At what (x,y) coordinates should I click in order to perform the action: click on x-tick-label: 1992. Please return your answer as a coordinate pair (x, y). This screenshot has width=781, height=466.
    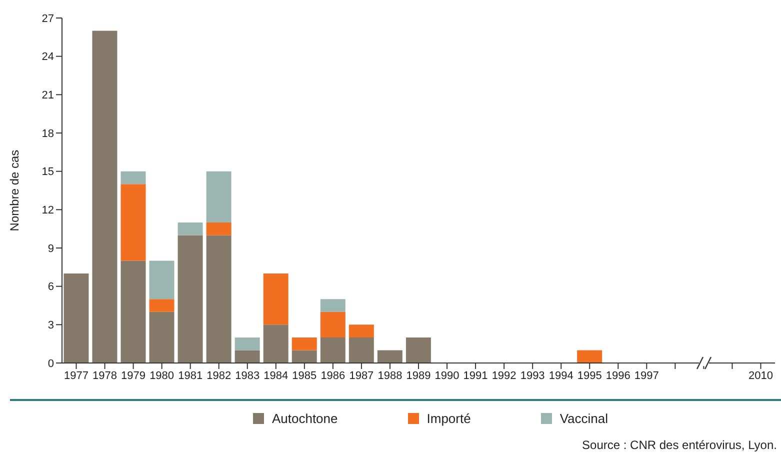
    Looking at the image, I should click on (504, 376).